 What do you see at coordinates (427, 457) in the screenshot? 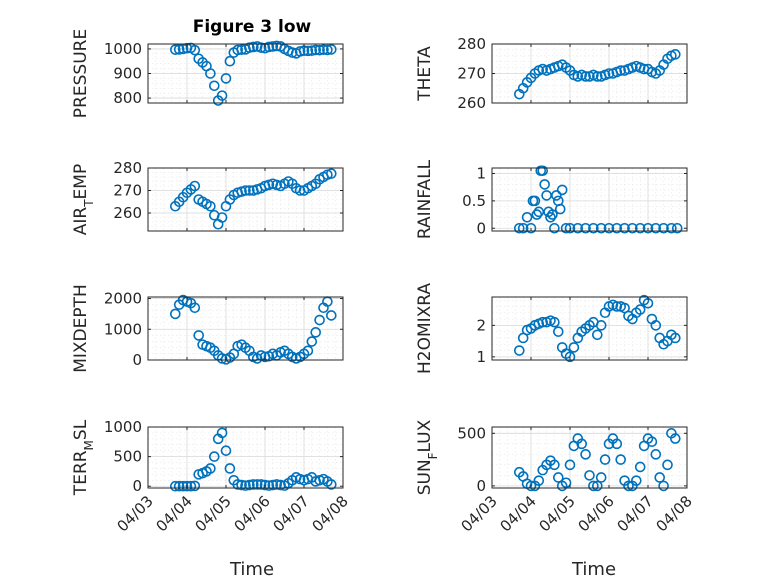
I see `y-axis-label-sun-flux: SUNFLUX` at bounding box center [427, 457].